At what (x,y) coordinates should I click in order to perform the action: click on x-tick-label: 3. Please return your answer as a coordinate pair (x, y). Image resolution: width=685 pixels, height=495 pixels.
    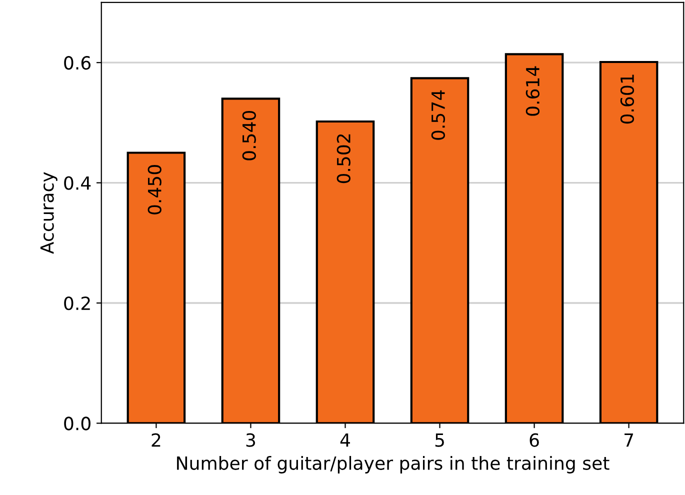
    Looking at the image, I should click on (251, 440).